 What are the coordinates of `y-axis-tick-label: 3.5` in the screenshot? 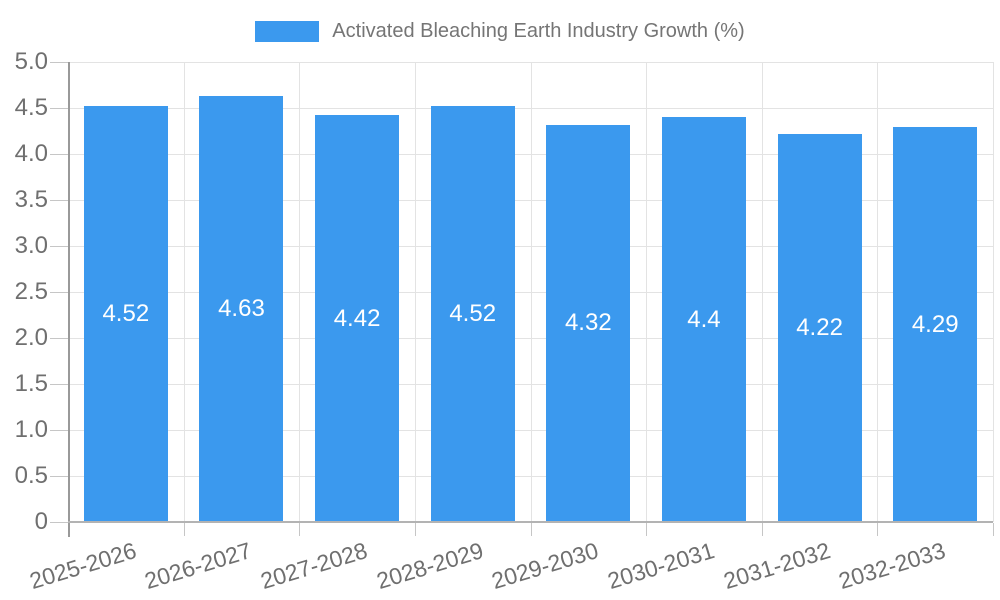 It's located at (31, 199).